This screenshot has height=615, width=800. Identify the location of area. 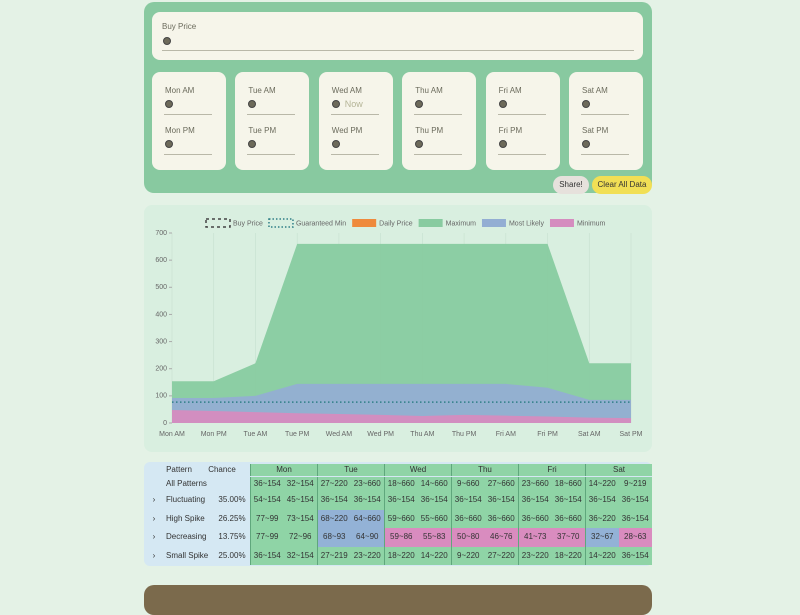
(401, 416).